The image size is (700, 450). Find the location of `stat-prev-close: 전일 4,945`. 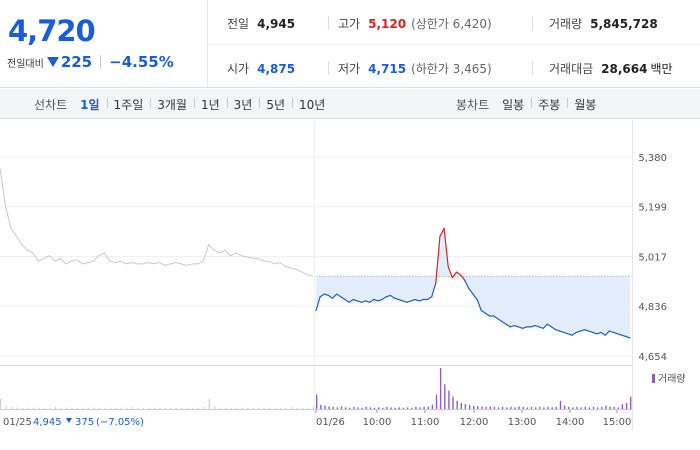

stat-prev-close: 전일 4,945 is located at coordinates (261, 23).